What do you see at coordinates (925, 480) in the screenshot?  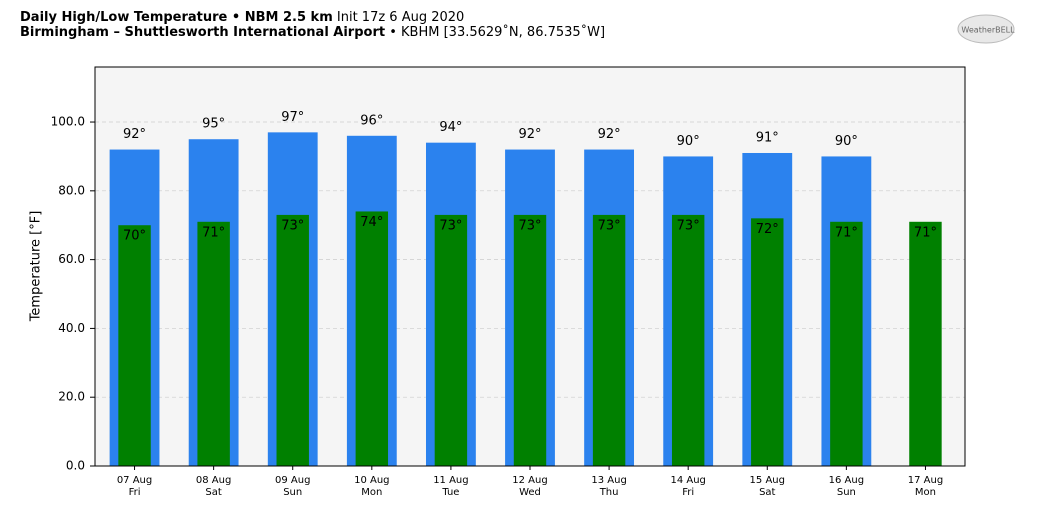 I see `x-tick-label: 17 Aug` at bounding box center [925, 480].